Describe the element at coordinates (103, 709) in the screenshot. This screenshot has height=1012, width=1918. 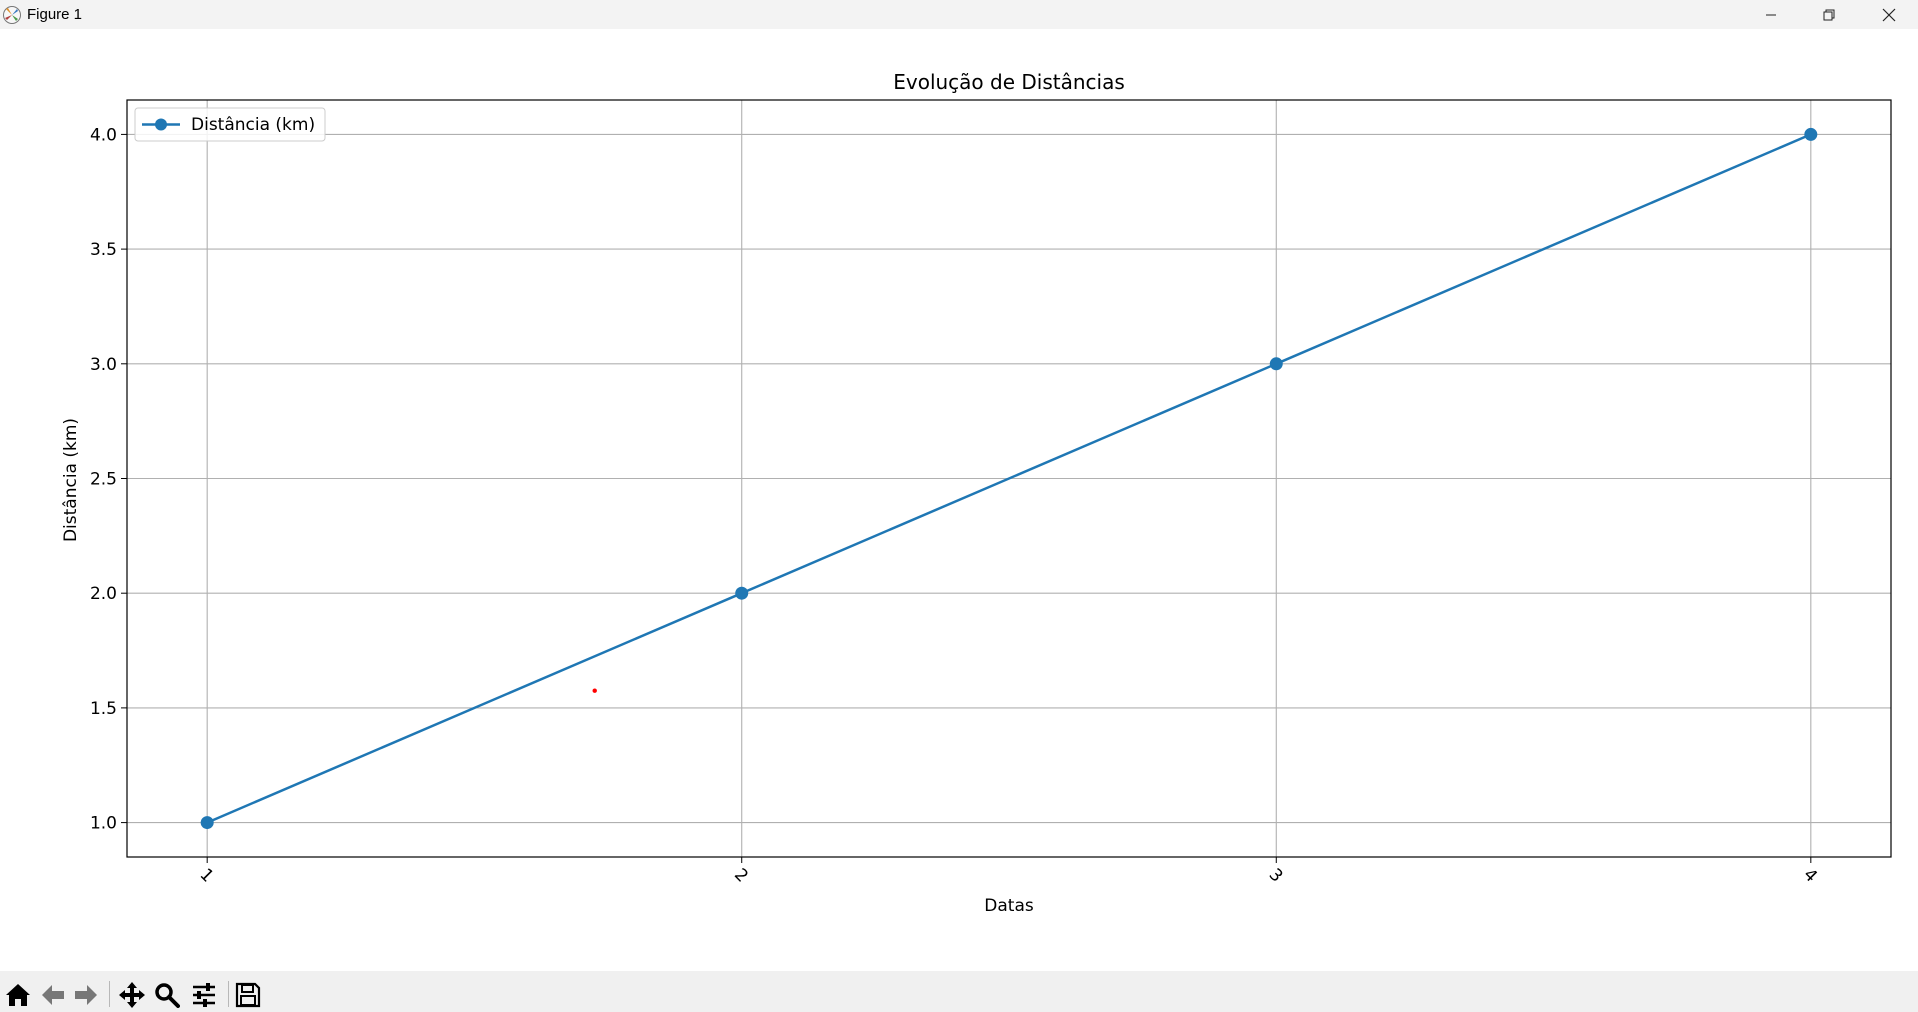
I see `y-tick-label: 1.5` at that location.